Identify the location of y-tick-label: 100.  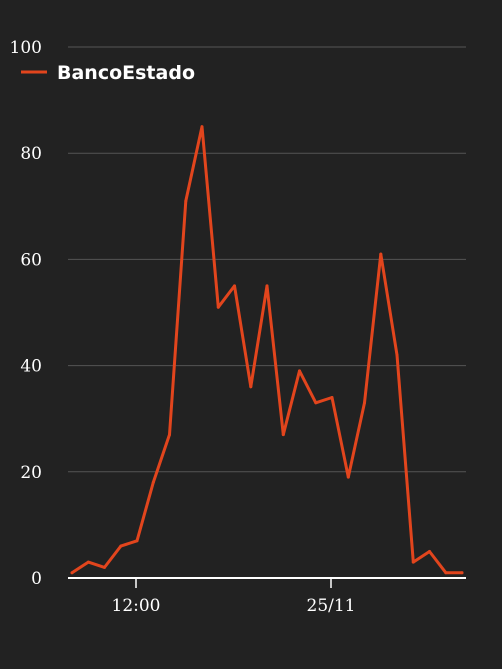
(26, 48).